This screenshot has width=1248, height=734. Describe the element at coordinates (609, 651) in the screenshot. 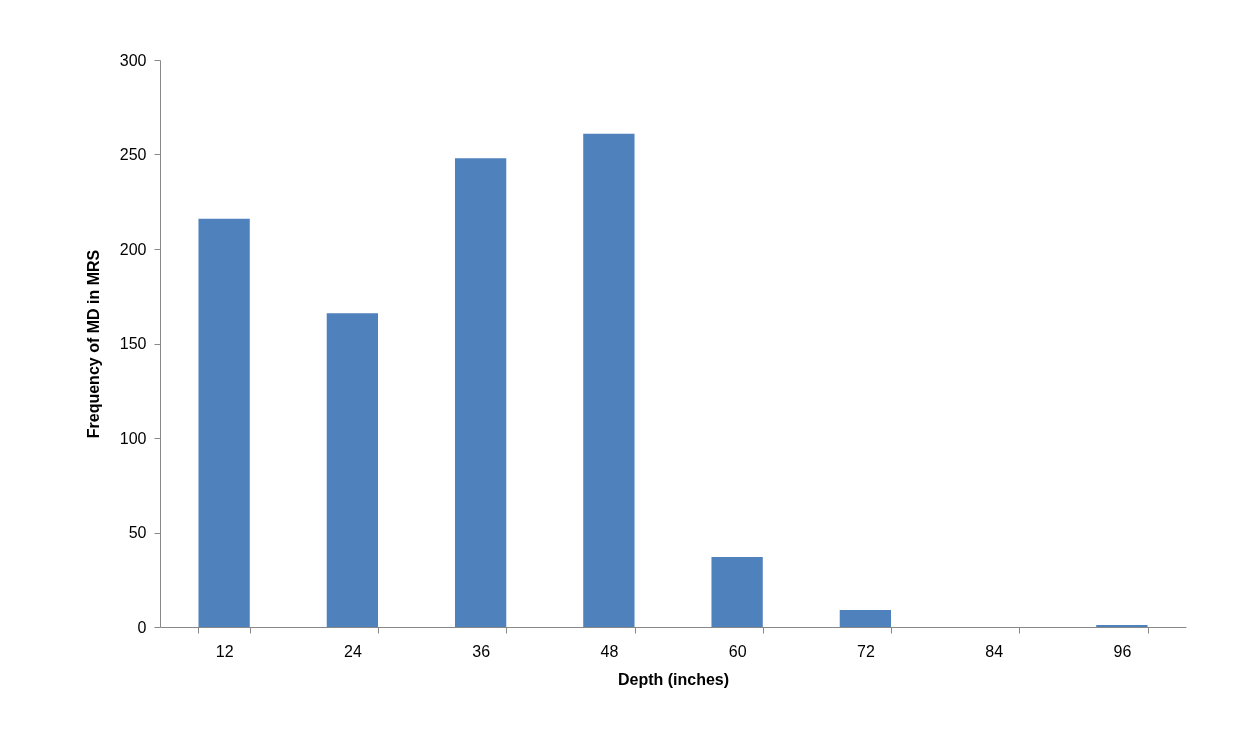

I see `x-tick-label: 48` at that location.